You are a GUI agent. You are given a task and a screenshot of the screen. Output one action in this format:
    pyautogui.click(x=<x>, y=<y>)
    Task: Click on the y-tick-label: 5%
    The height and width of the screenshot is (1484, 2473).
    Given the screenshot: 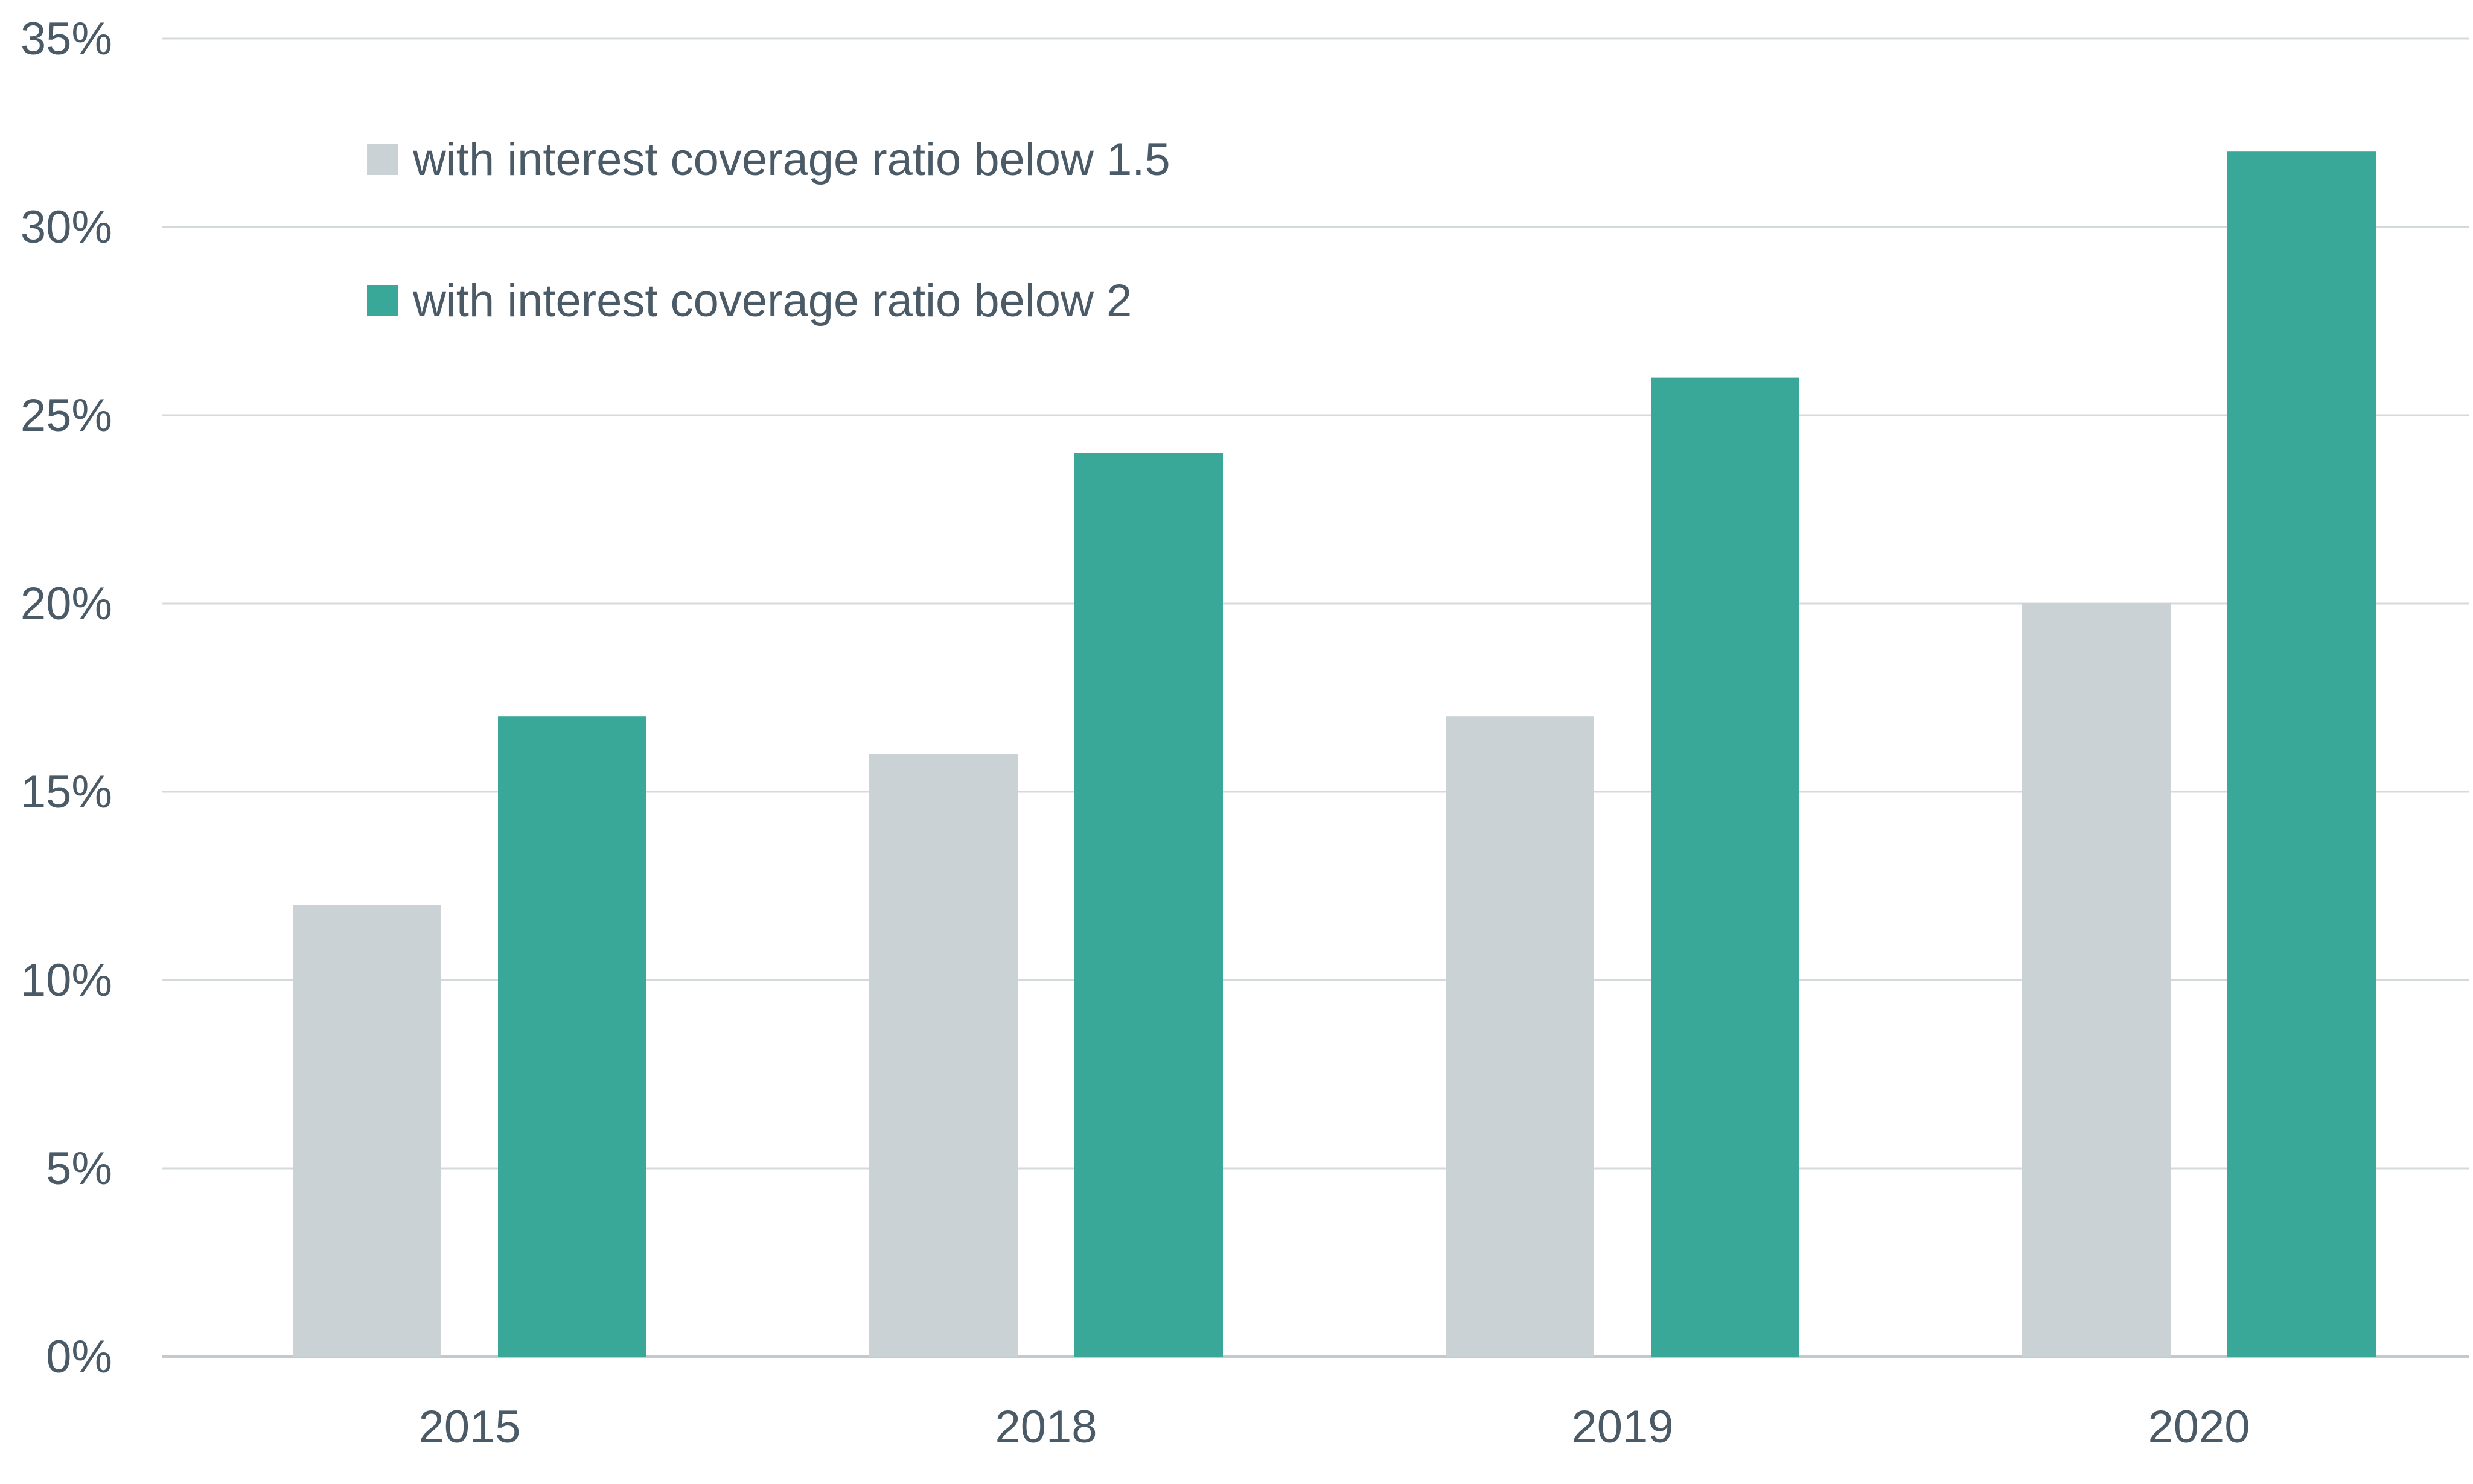 What is the action you would take?
    pyautogui.click(x=79, y=1168)
    